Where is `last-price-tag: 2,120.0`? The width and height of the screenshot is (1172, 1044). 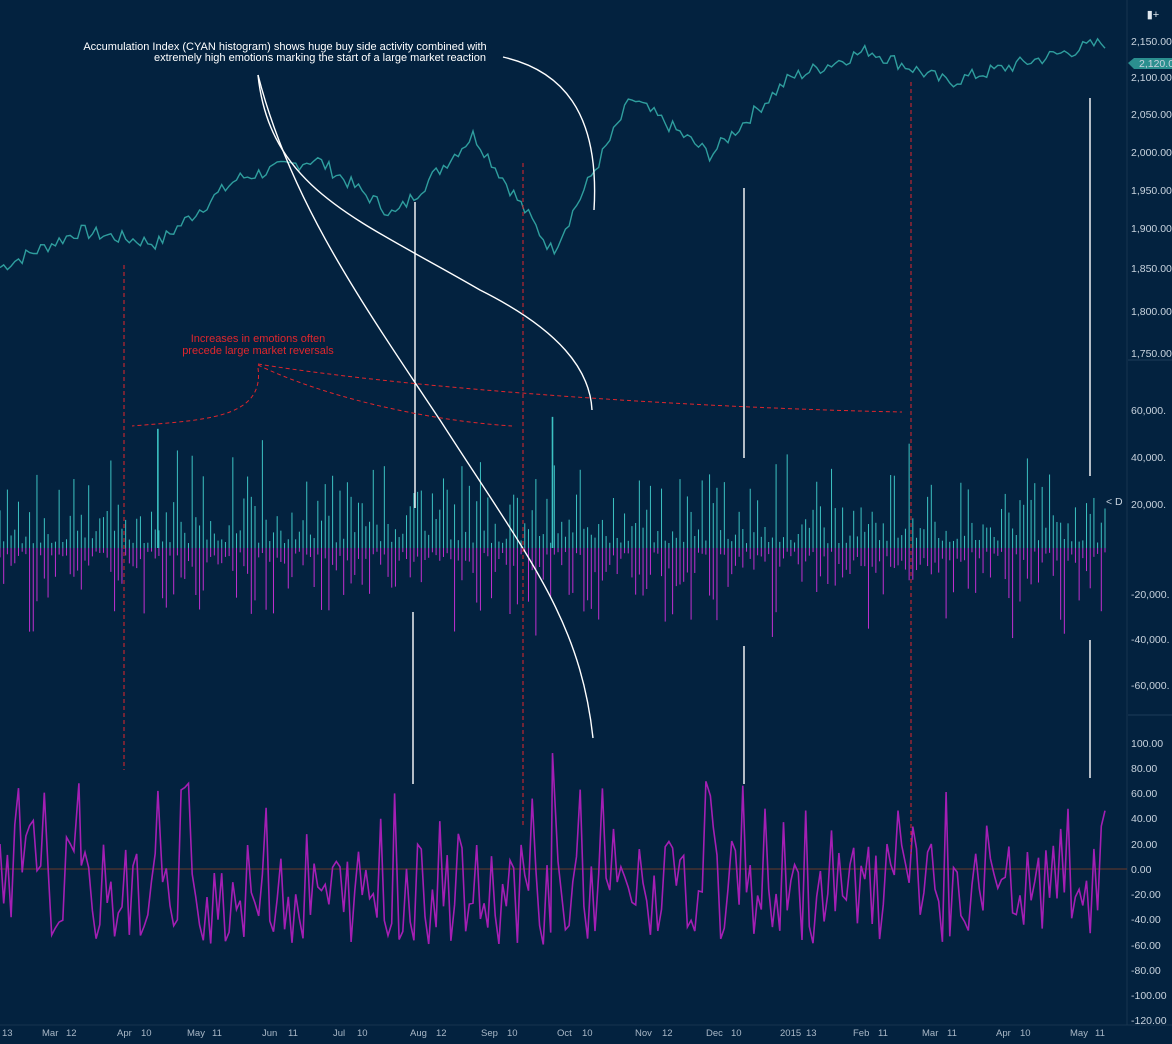
last-price-tag: 2,120.0 is located at coordinates (1150, 64).